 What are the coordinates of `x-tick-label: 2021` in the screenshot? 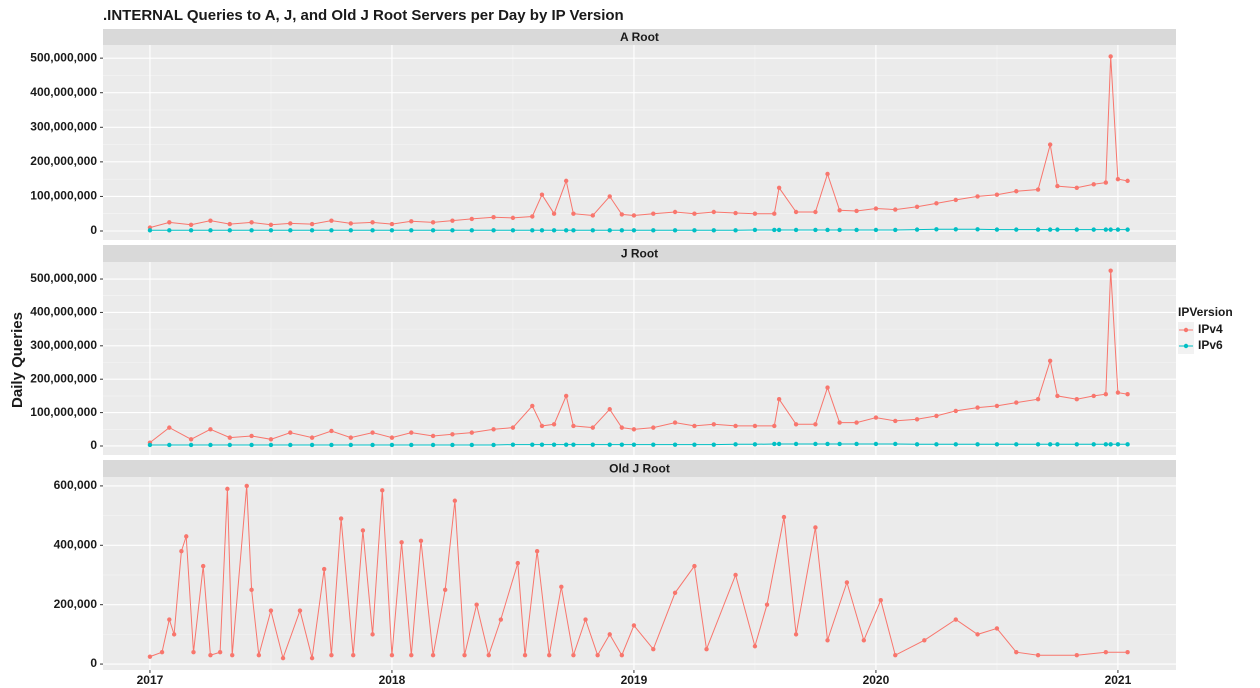 It's located at (1118, 680).